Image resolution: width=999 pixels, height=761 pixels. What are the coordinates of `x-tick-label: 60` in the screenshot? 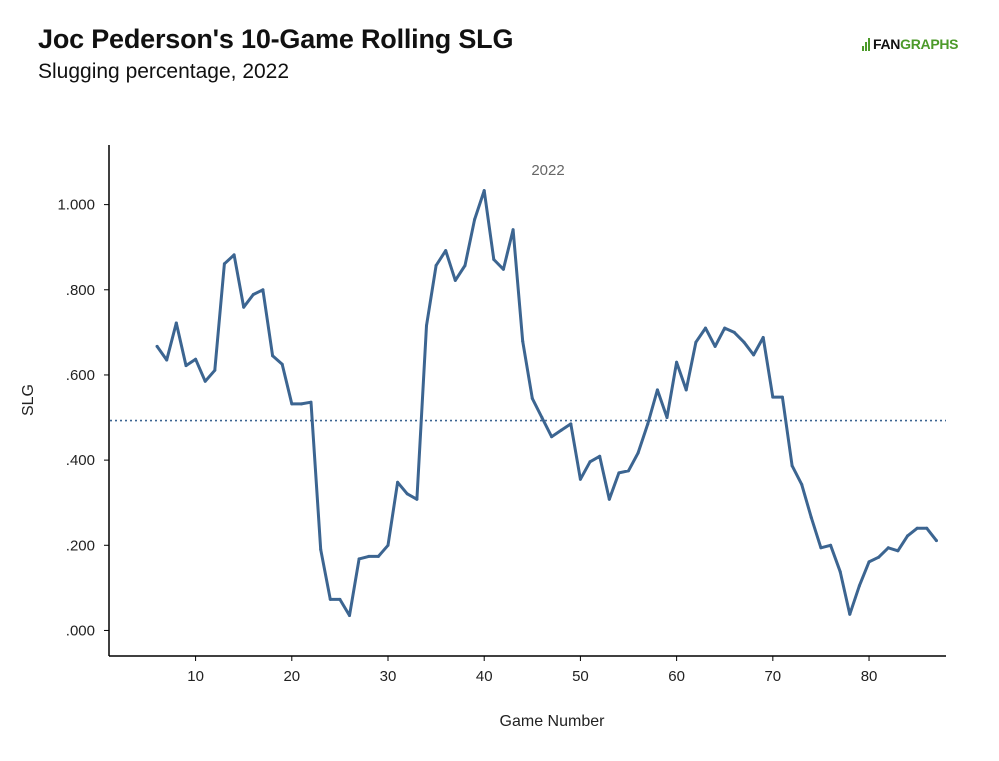 It's located at (676, 676).